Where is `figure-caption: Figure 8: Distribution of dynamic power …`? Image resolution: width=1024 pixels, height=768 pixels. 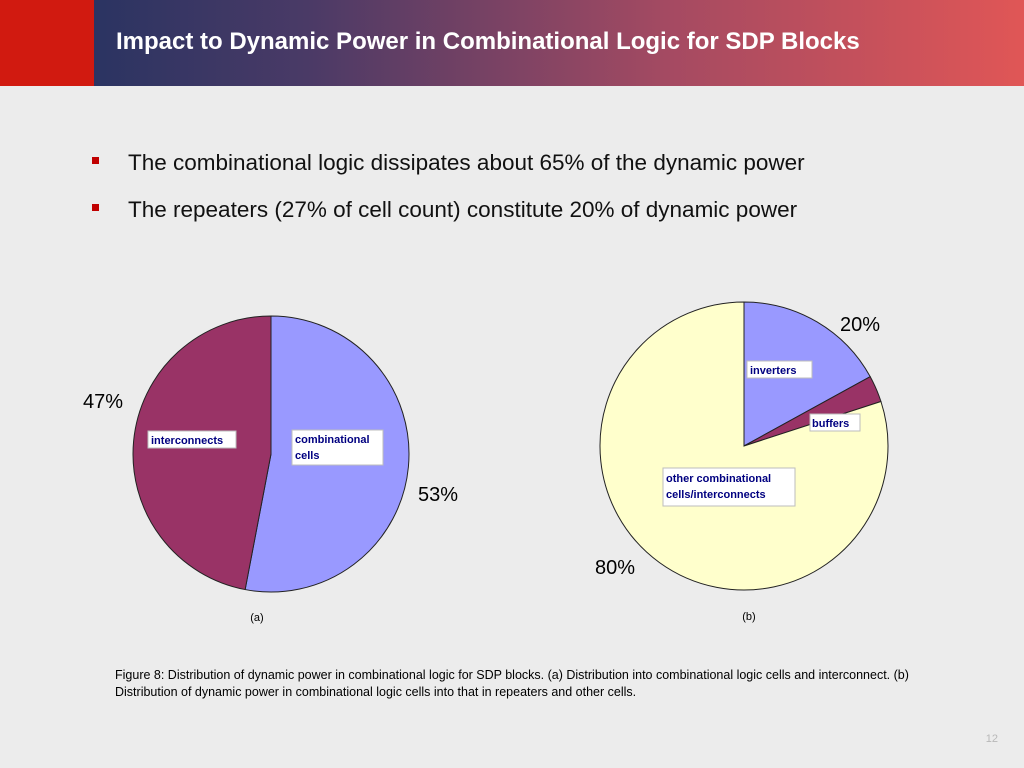 figure-caption: Figure 8: Distribution of dynamic power … is located at coordinates (512, 683).